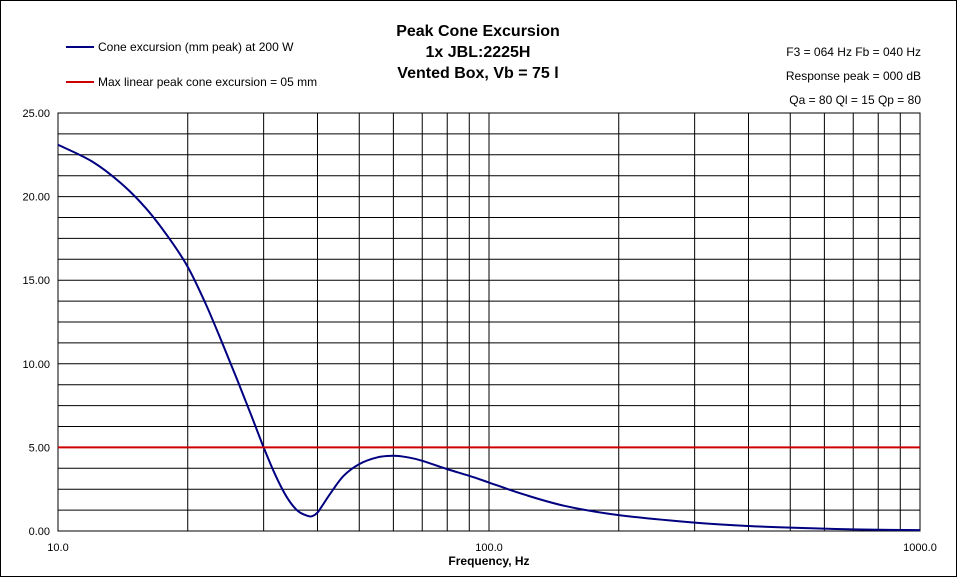  What do you see at coordinates (57, 548) in the screenshot?
I see `x-tick-label: 10.0` at bounding box center [57, 548].